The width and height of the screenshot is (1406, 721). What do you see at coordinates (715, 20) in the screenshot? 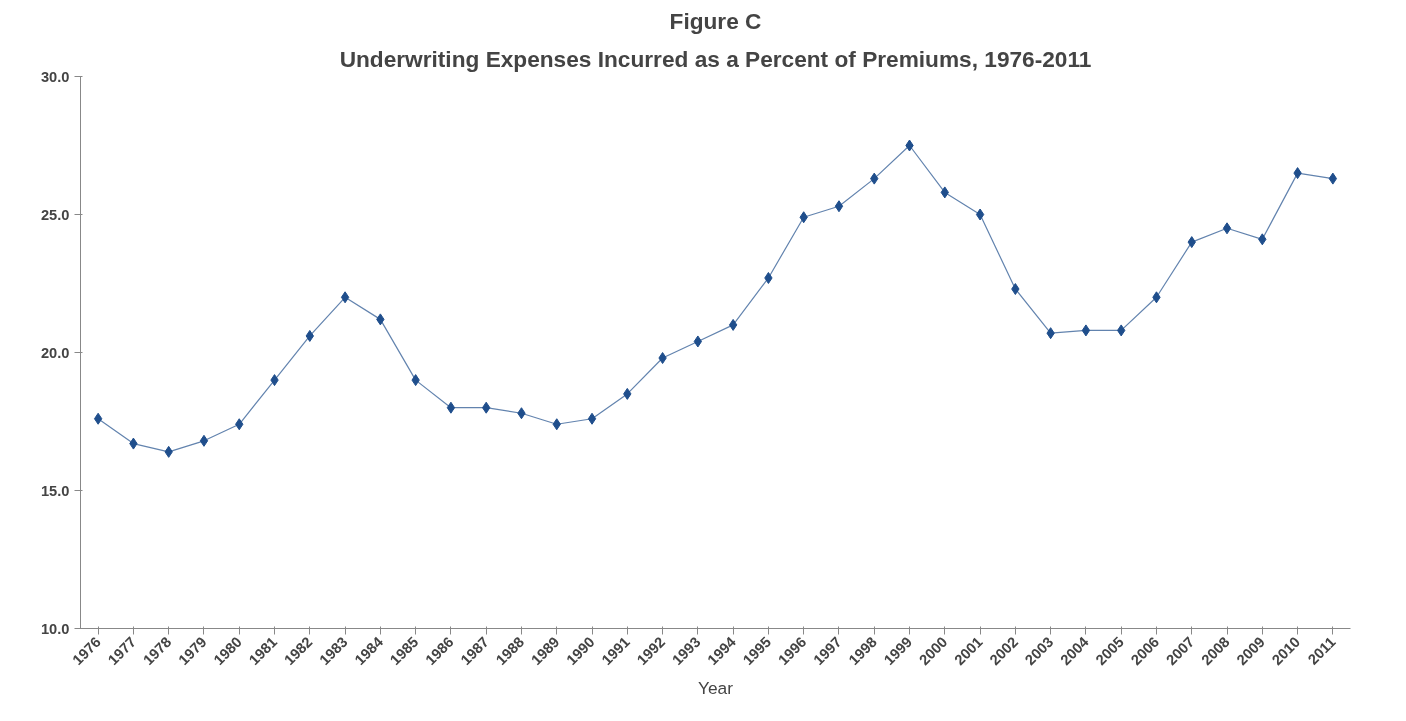
I see `chart-title: Figure C` at bounding box center [715, 20].